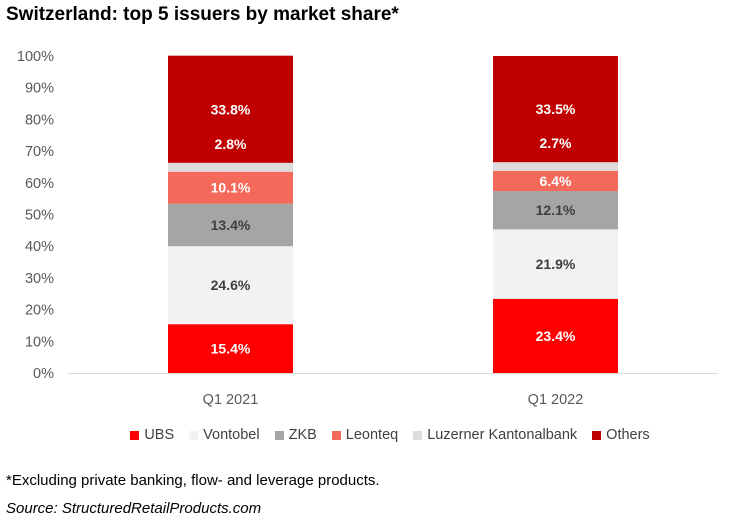  I want to click on y-tick-label: 10%, so click(39, 342).